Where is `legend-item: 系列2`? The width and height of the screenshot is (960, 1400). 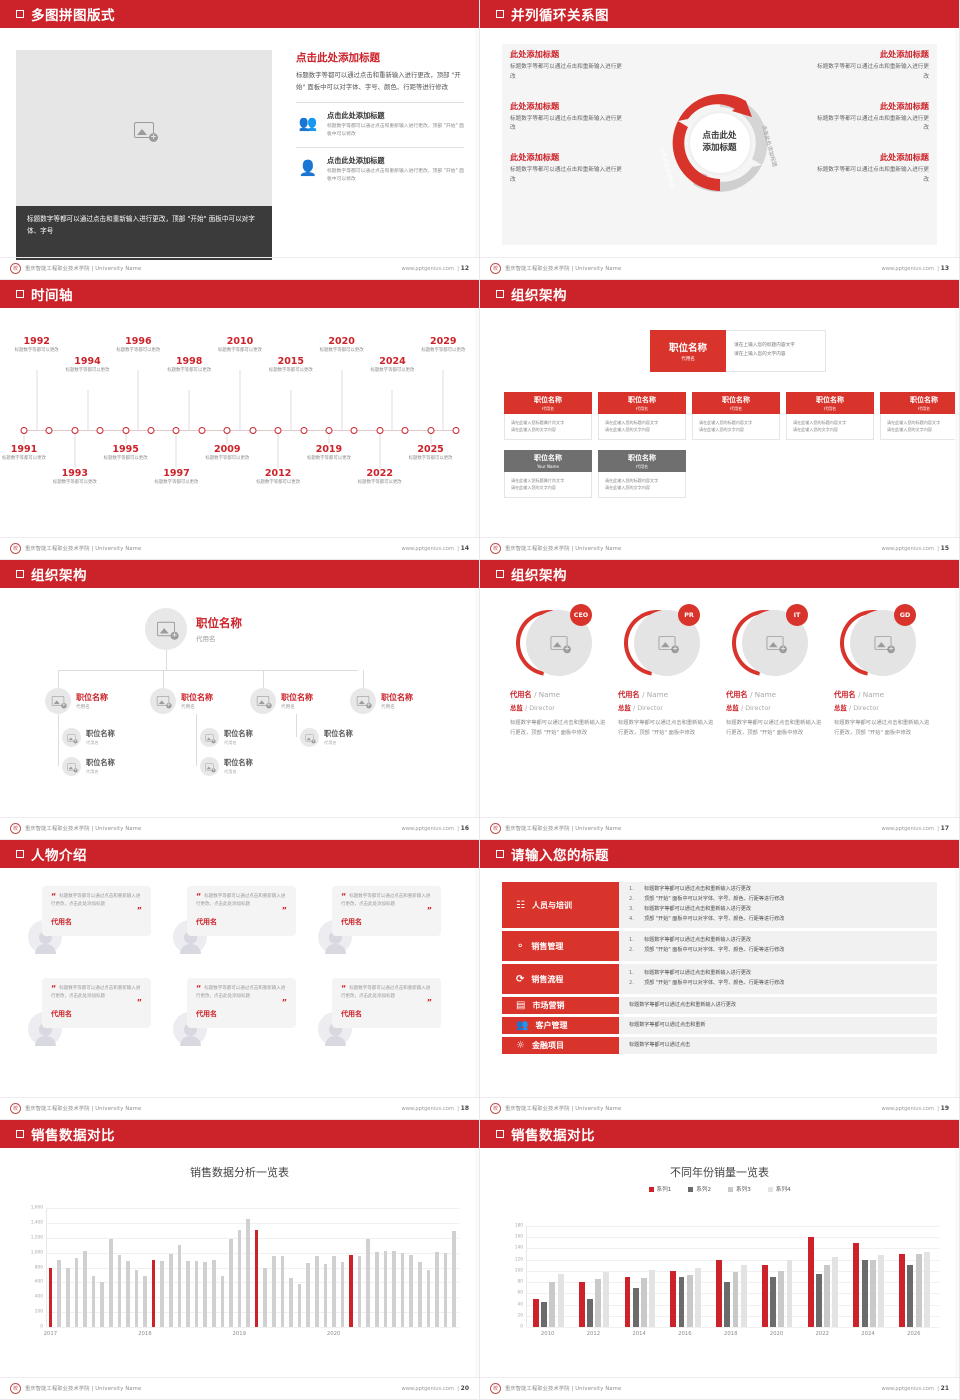
legend-item: 系列2 is located at coordinates (699, 1189).